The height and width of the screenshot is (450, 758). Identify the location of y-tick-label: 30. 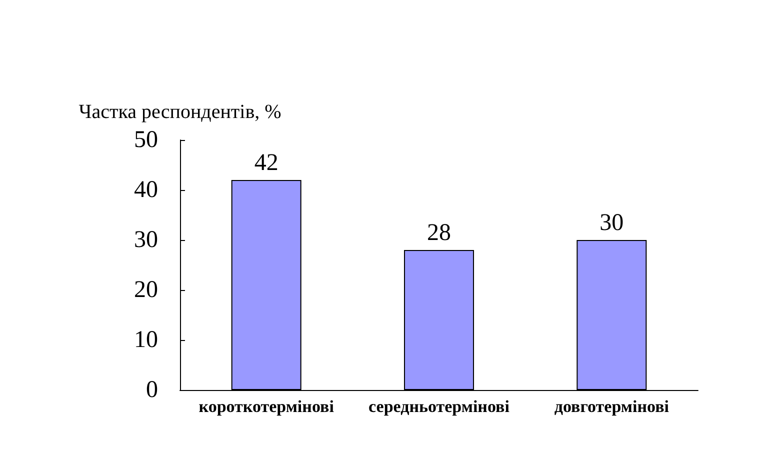
(146, 240).